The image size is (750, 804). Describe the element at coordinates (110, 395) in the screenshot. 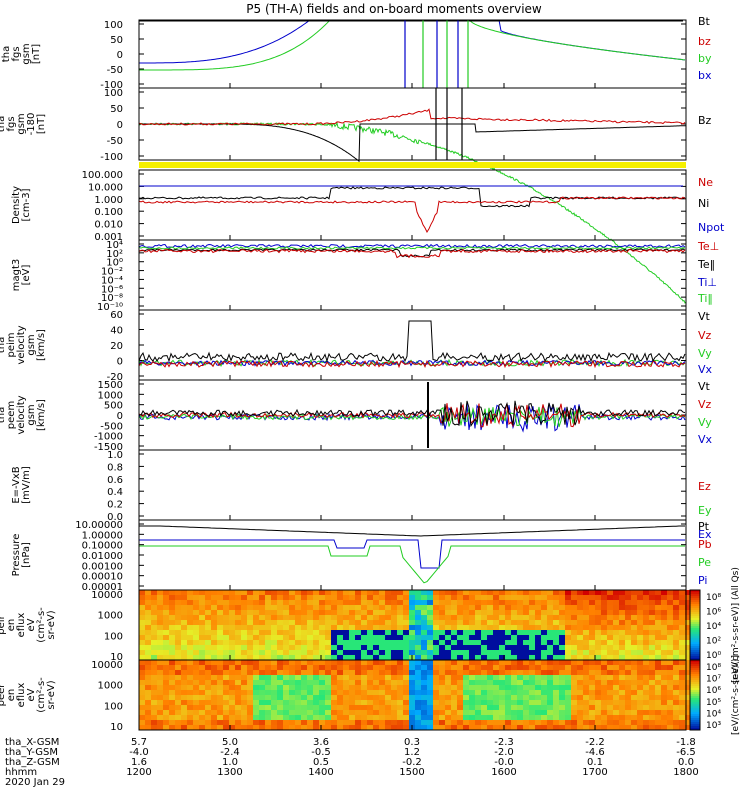

I see `y-tick-label: 1000` at that location.